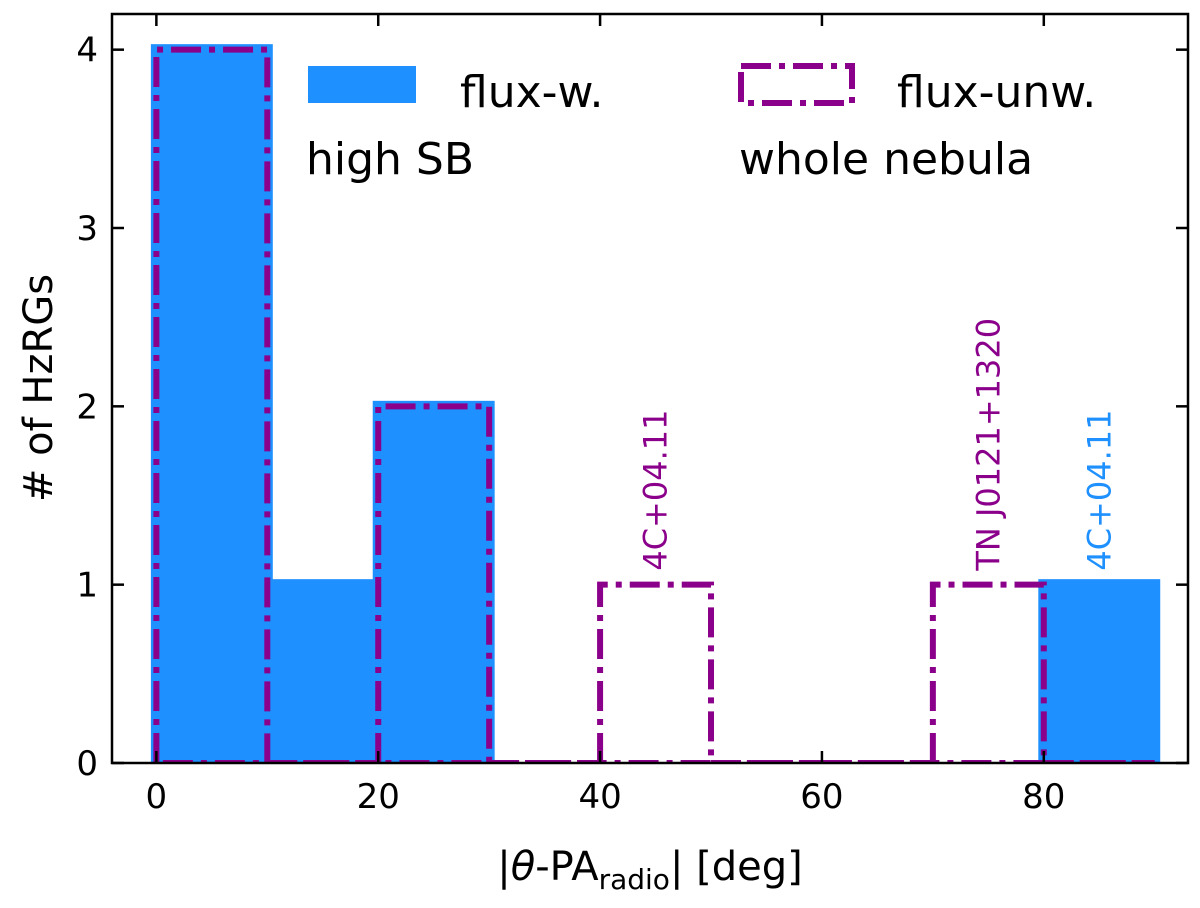 Image resolution: width=1200 pixels, height=908 pixels. I want to click on legend-label-flux-unw-line2: whole nebula, so click(886, 159).